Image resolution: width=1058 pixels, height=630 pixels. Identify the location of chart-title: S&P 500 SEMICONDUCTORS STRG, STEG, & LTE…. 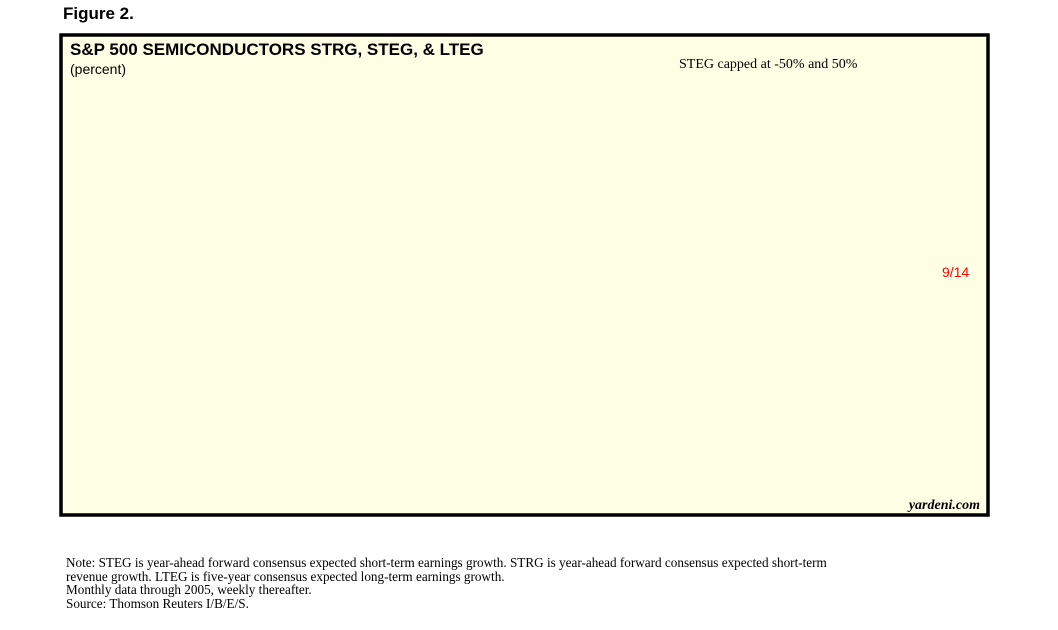
(277, 49).